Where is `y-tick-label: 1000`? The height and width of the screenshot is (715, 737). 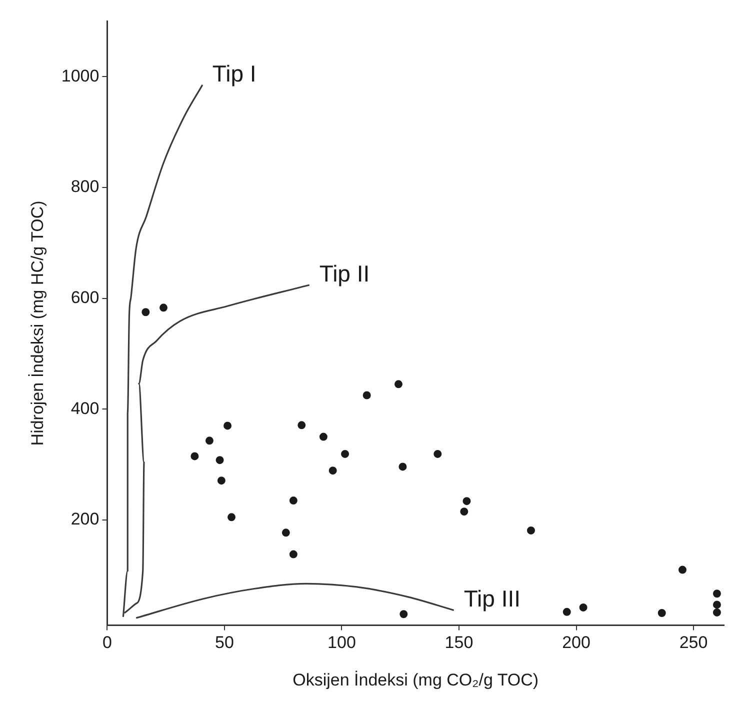
y-tick-label: 1000 is located at coordinates (80, 76).